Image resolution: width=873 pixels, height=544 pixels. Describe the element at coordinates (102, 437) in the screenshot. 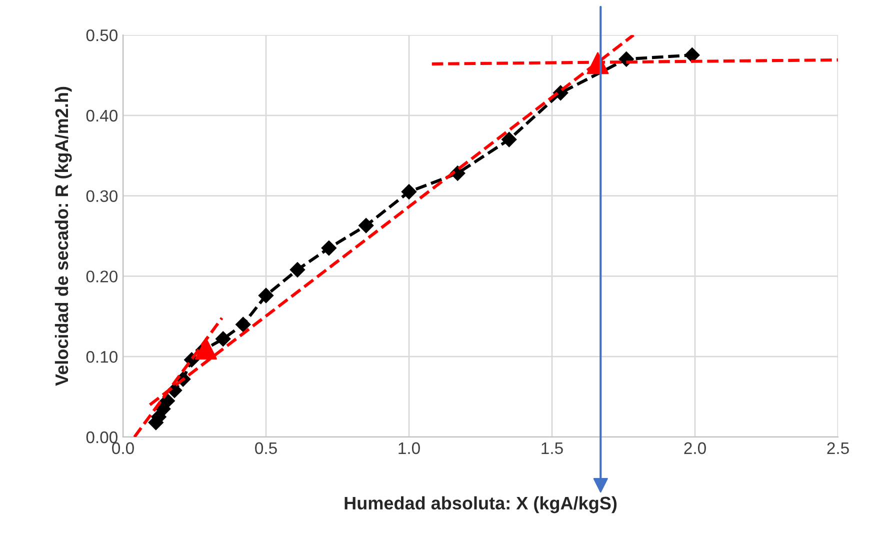

I see `y-tick-label: 0.00` at that location.